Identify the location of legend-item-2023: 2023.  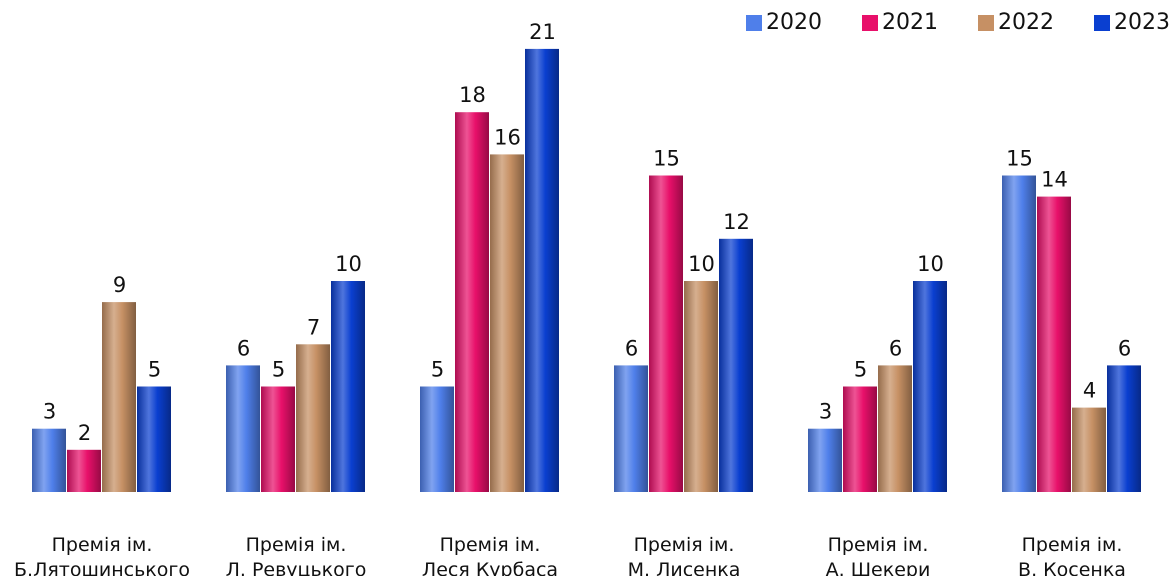
(1132, 22).